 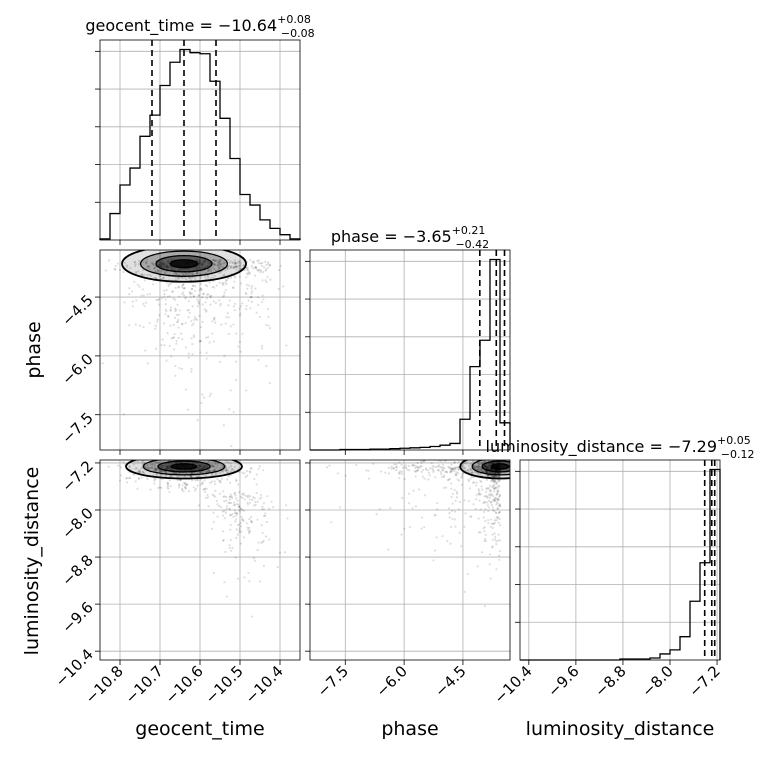 I want to click on y-tick-label: −8.0, so click(x=77, y=523).